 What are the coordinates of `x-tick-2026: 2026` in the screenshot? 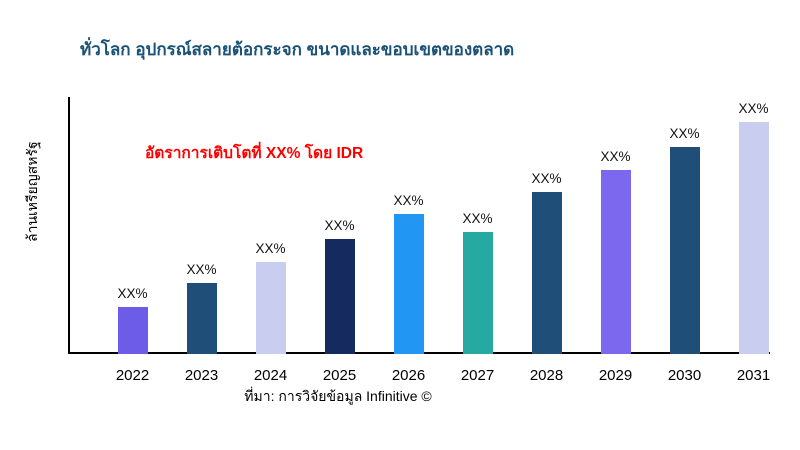 It's located at (408, 375).